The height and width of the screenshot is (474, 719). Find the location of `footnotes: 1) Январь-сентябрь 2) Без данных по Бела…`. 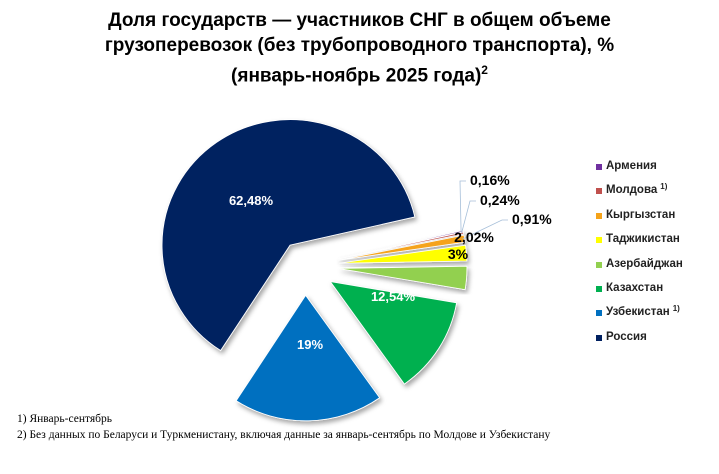

footnotes: 1) Январь-сентябрь 2) Без данных по Бела… is located at coordinates (283, 427).